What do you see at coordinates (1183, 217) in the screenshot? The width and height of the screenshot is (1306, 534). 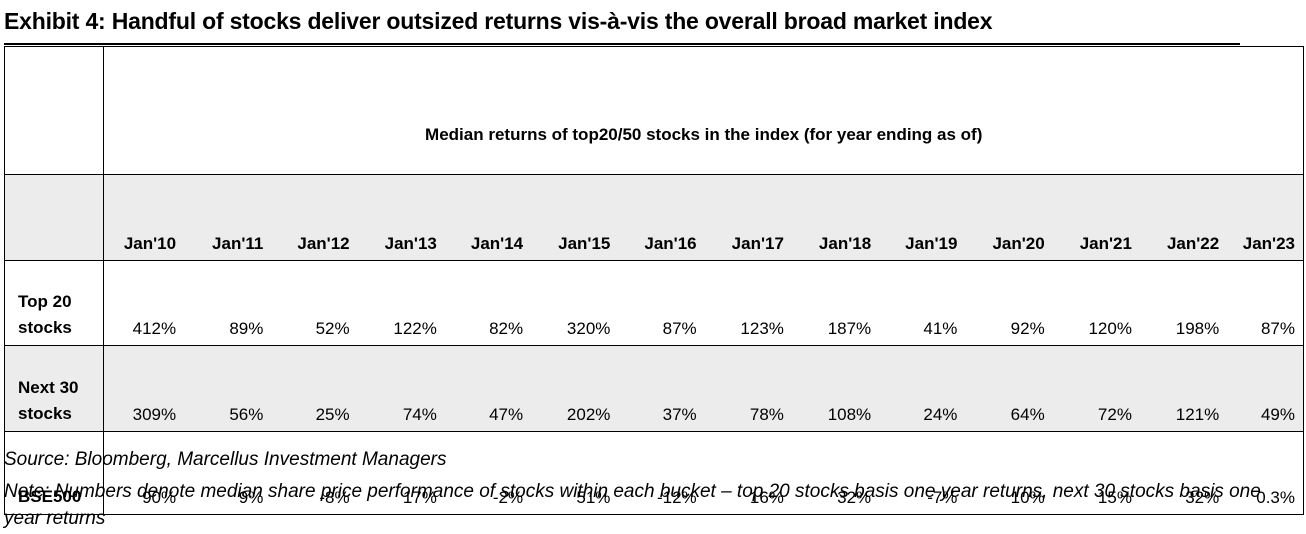 I see `column-header: Jan'22` at bounding box center [1183, 217].